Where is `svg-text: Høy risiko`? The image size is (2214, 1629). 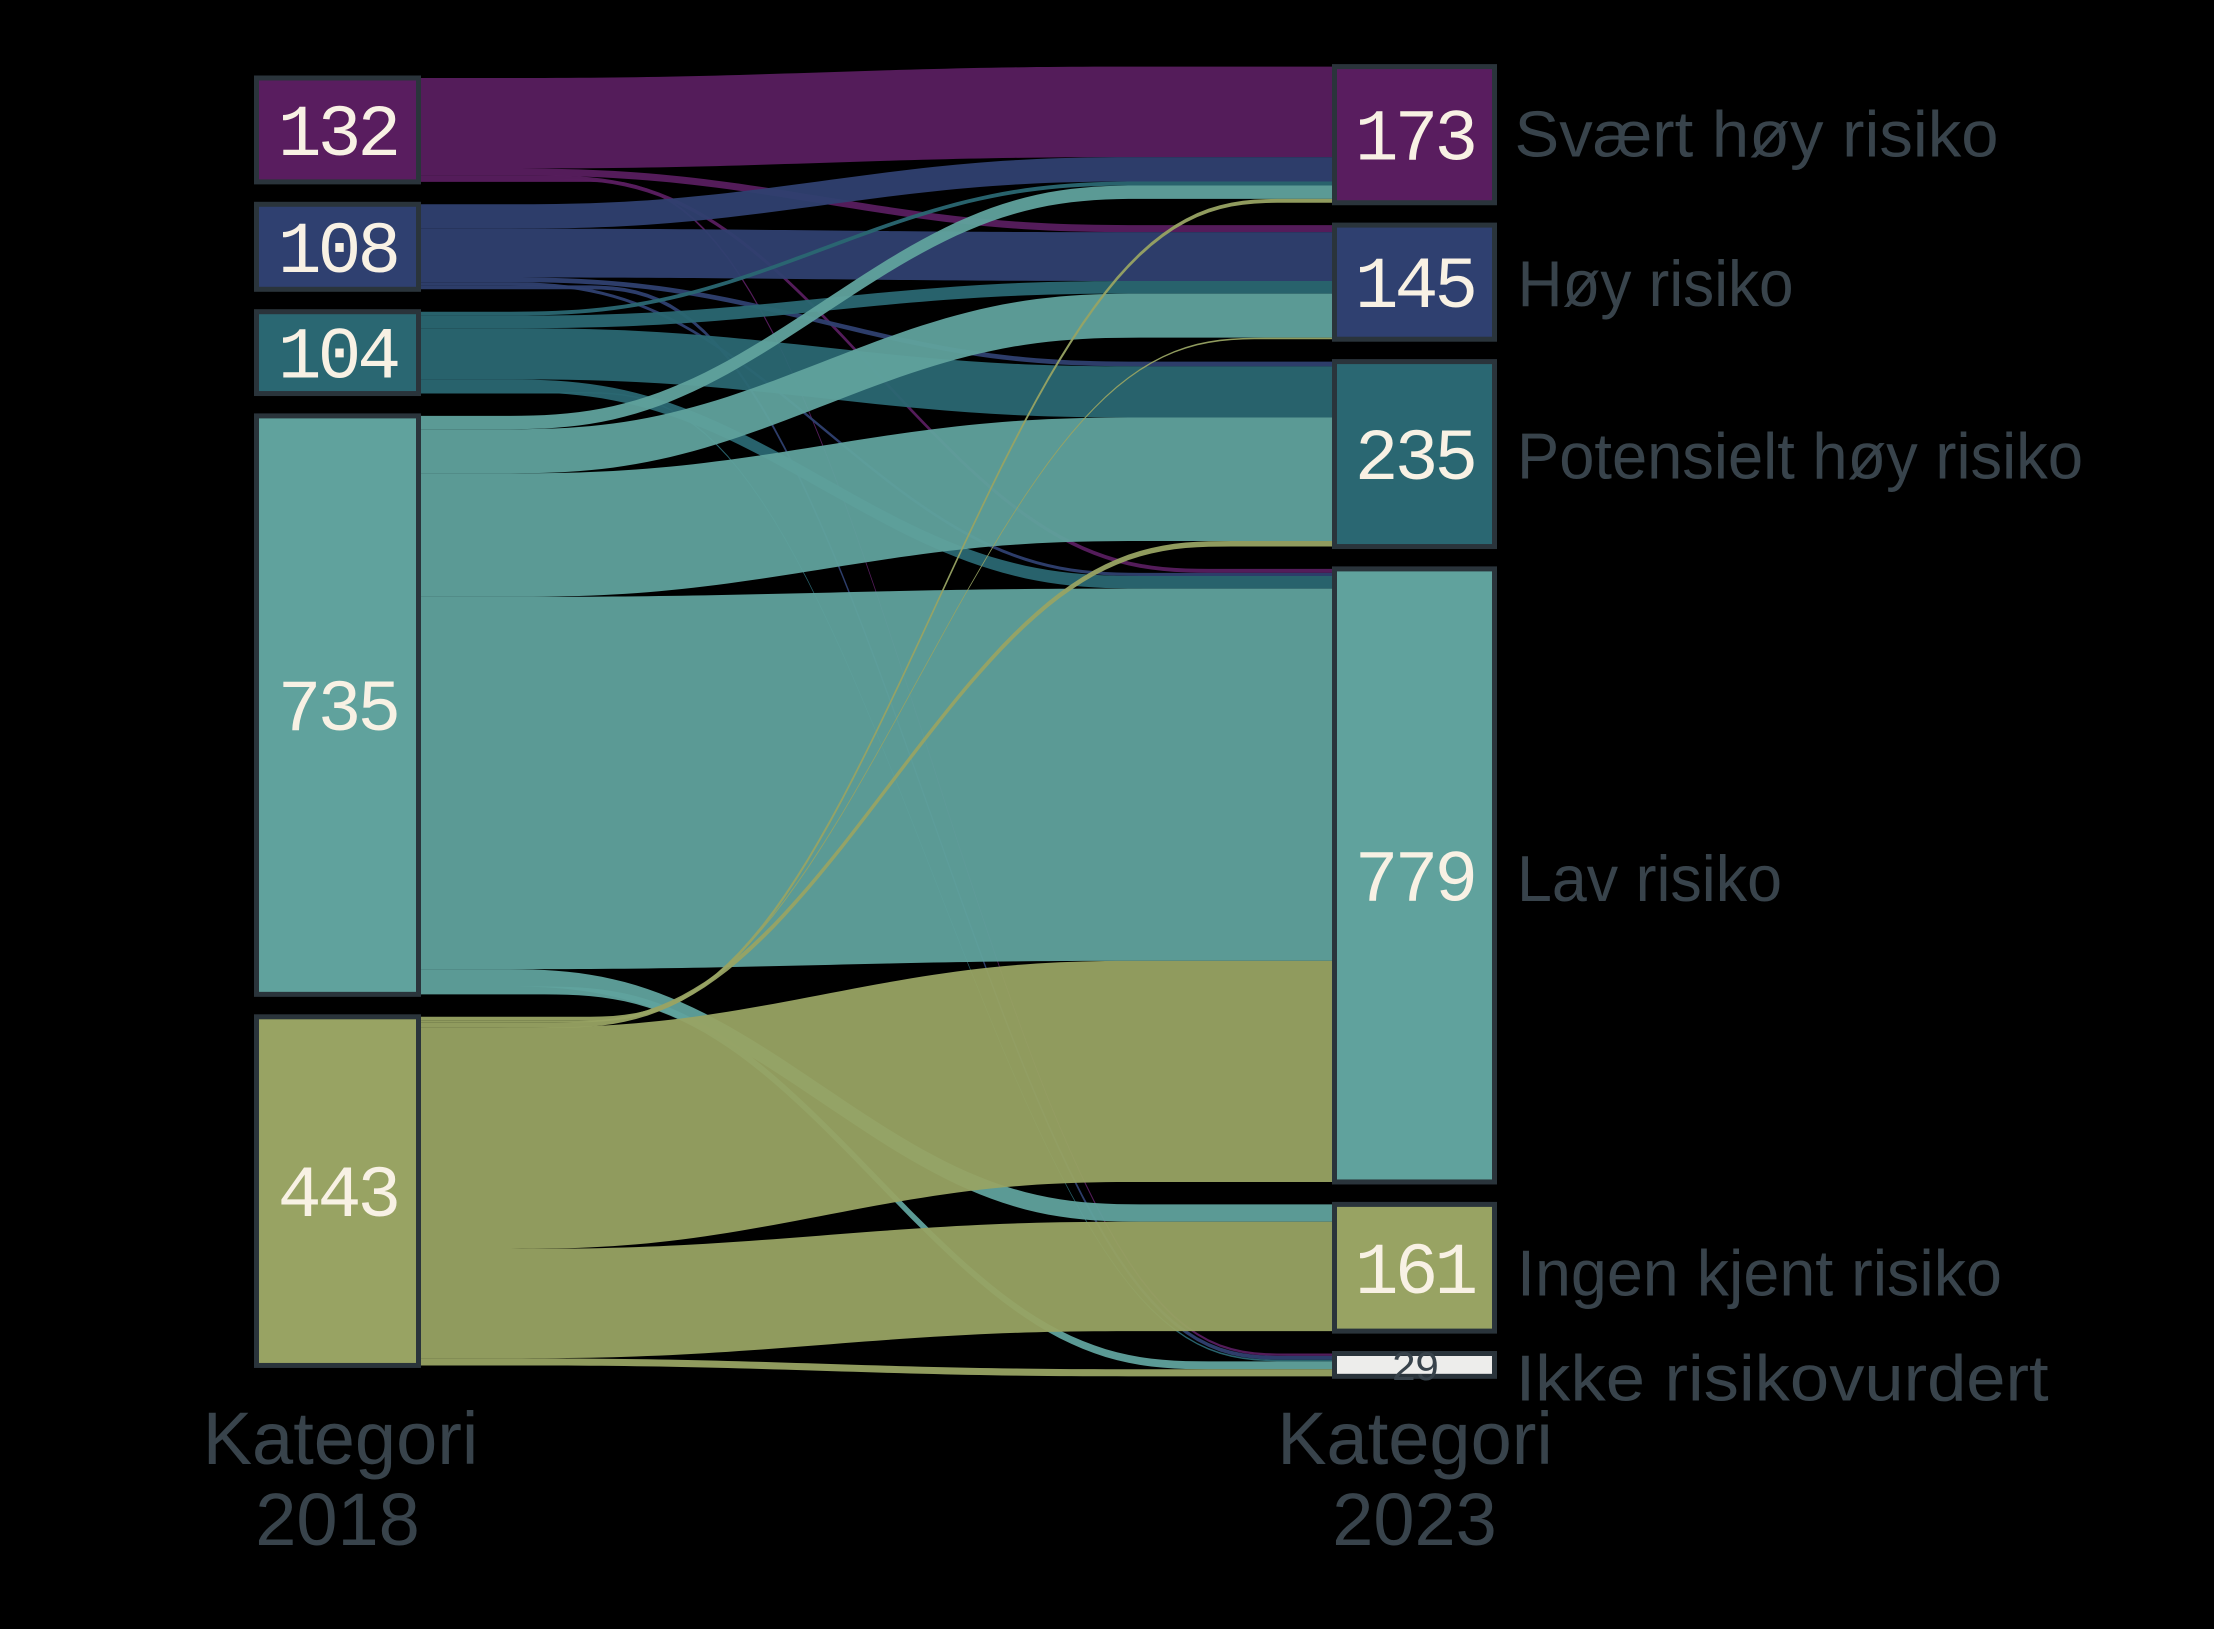
svg-text: Høy risiko is located at coordinates (1656, 283).